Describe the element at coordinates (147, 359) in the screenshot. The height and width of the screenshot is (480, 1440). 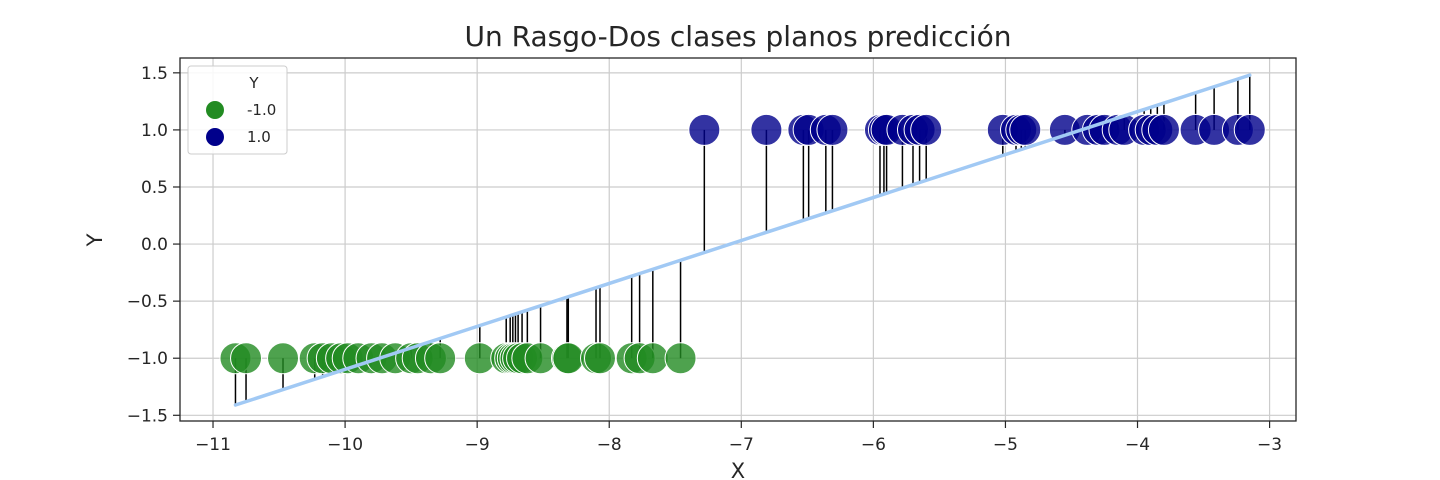
I see `y-tick-label: −1.0` at that location.